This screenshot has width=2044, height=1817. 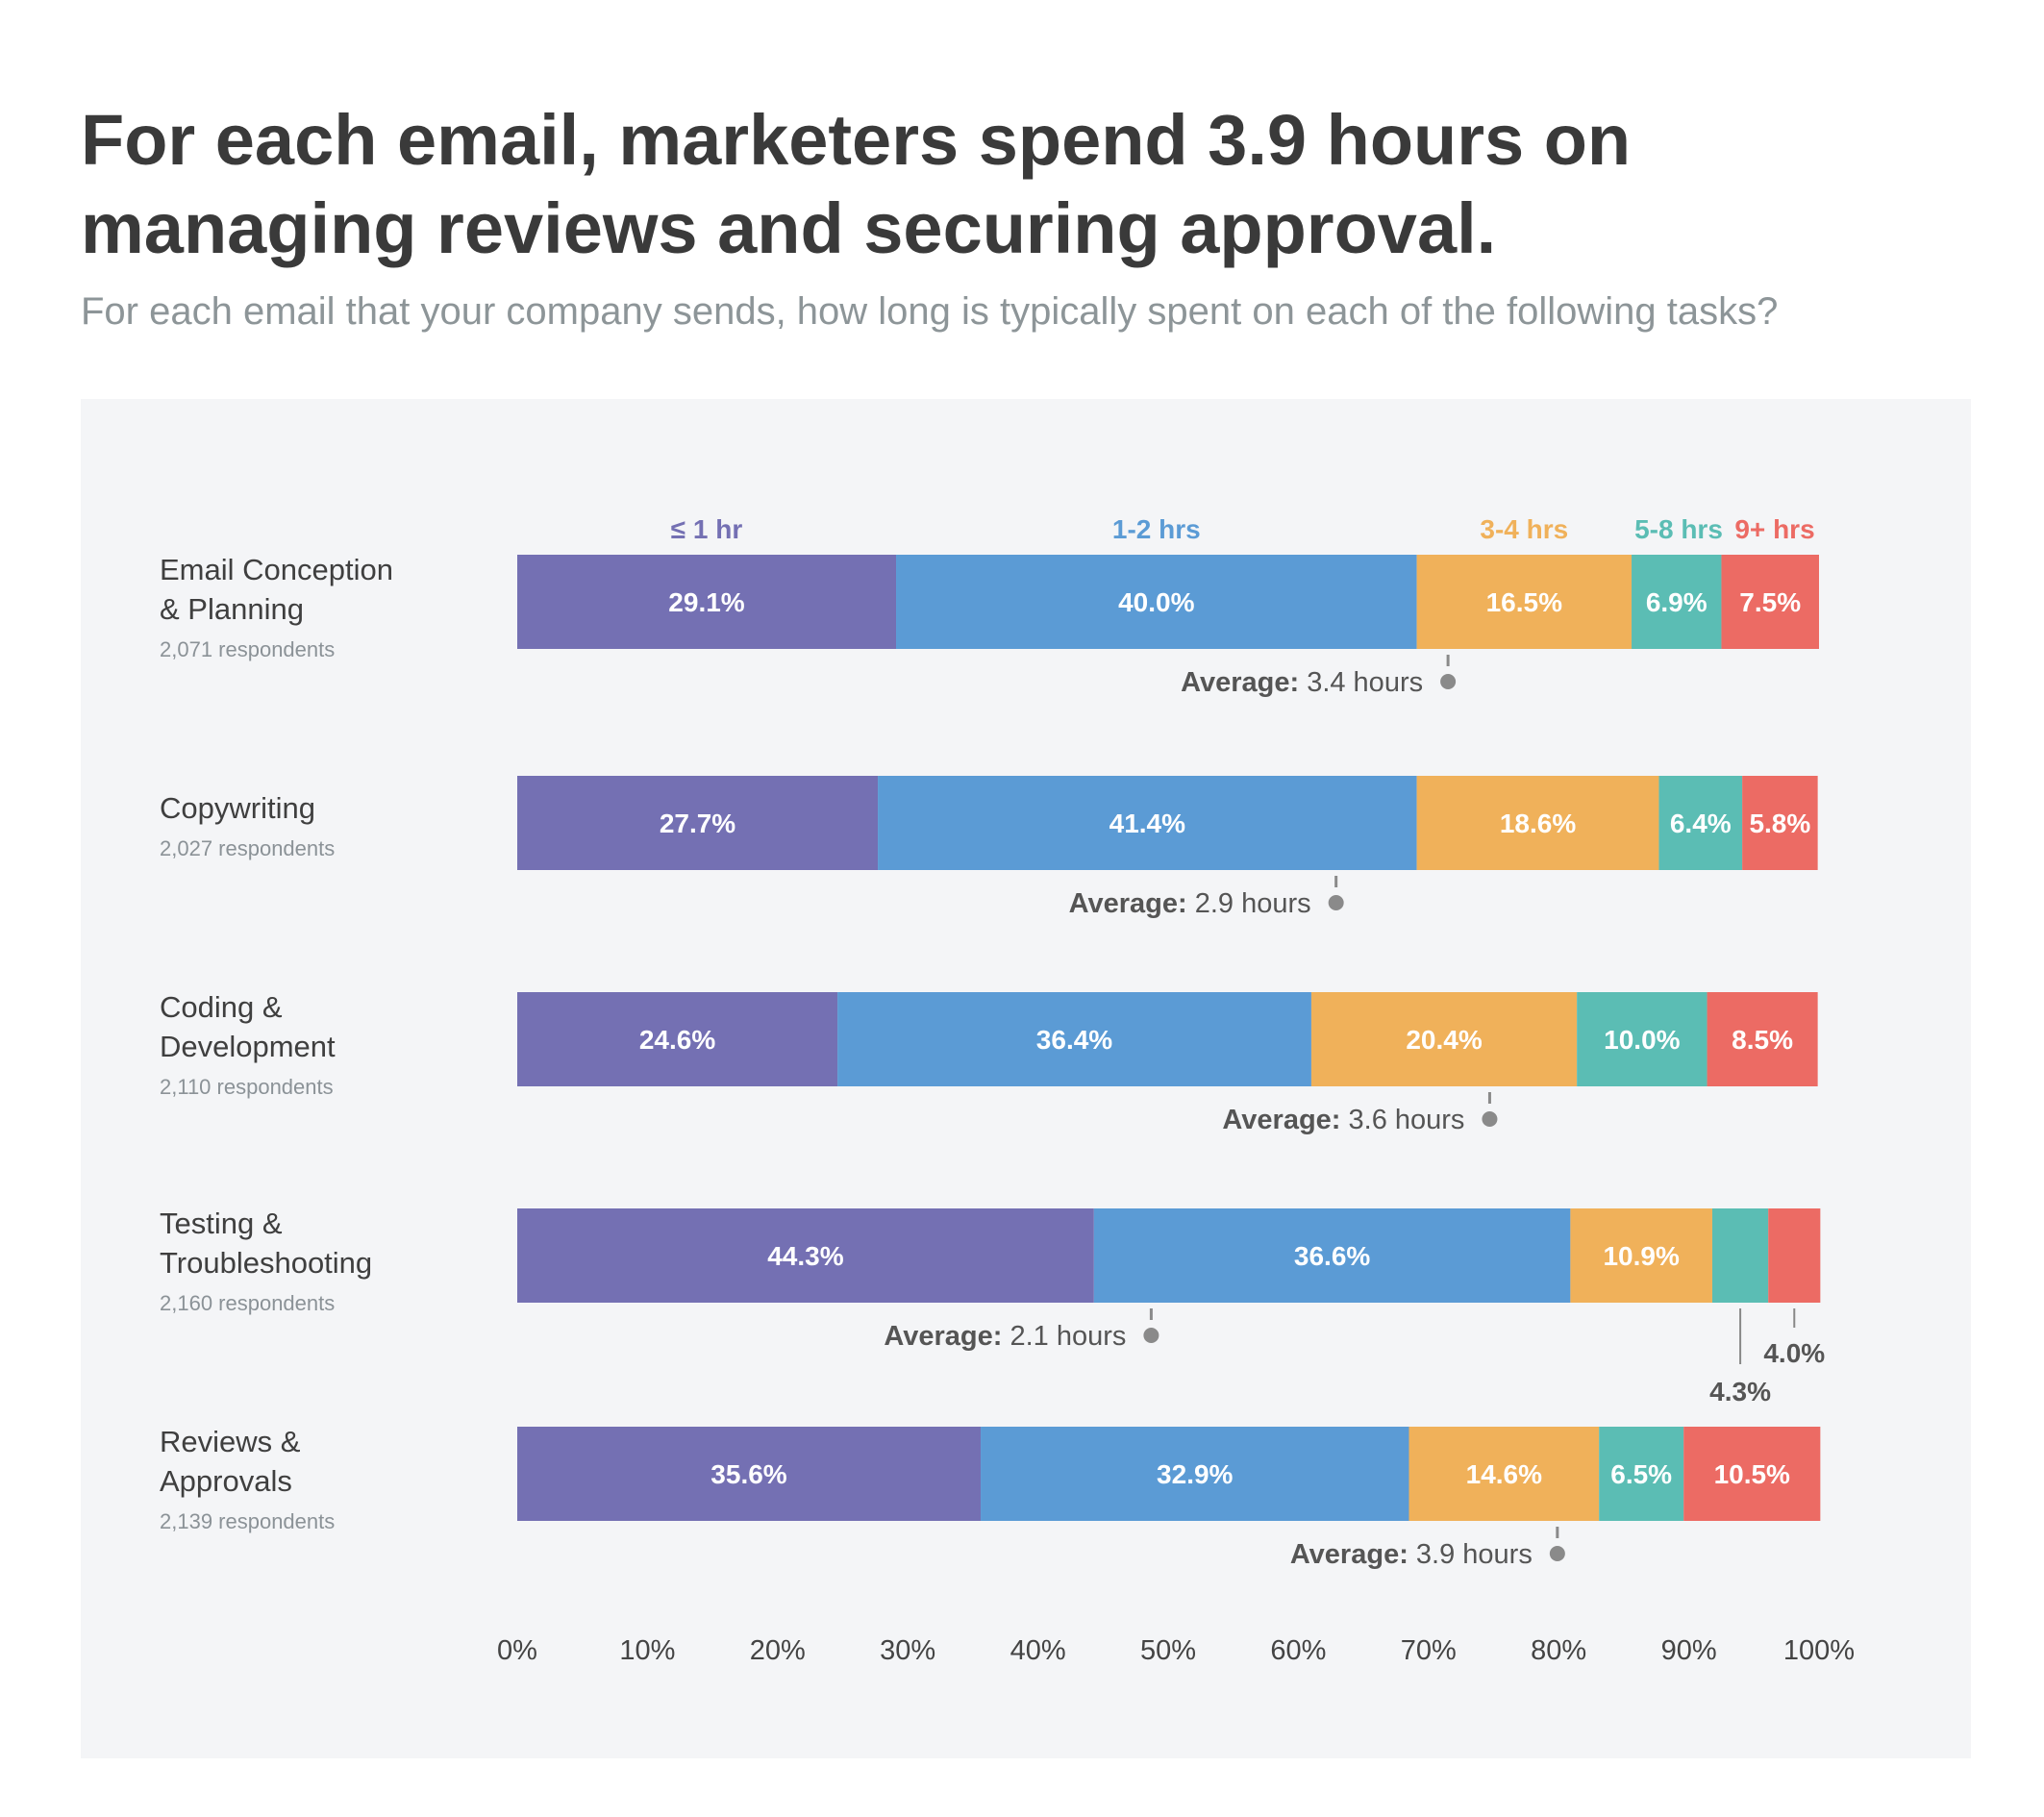 What do you see at coordinates (517, 1650) in the screenshot?
I see `x-tick-label: 0%` at bounding box center [517, 1650].